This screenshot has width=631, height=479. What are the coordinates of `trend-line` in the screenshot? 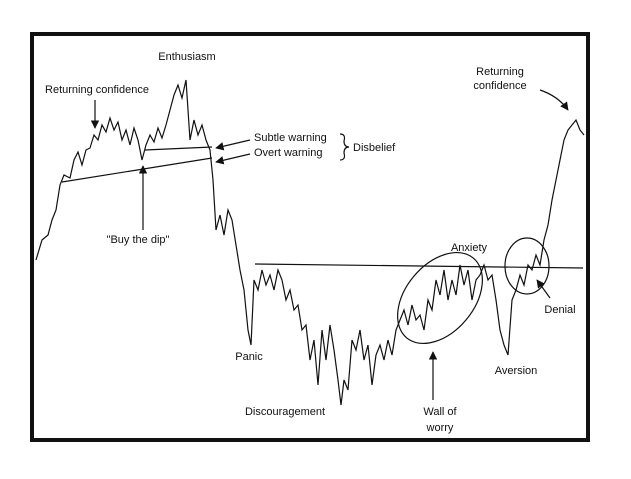 It's located at (137, 170).